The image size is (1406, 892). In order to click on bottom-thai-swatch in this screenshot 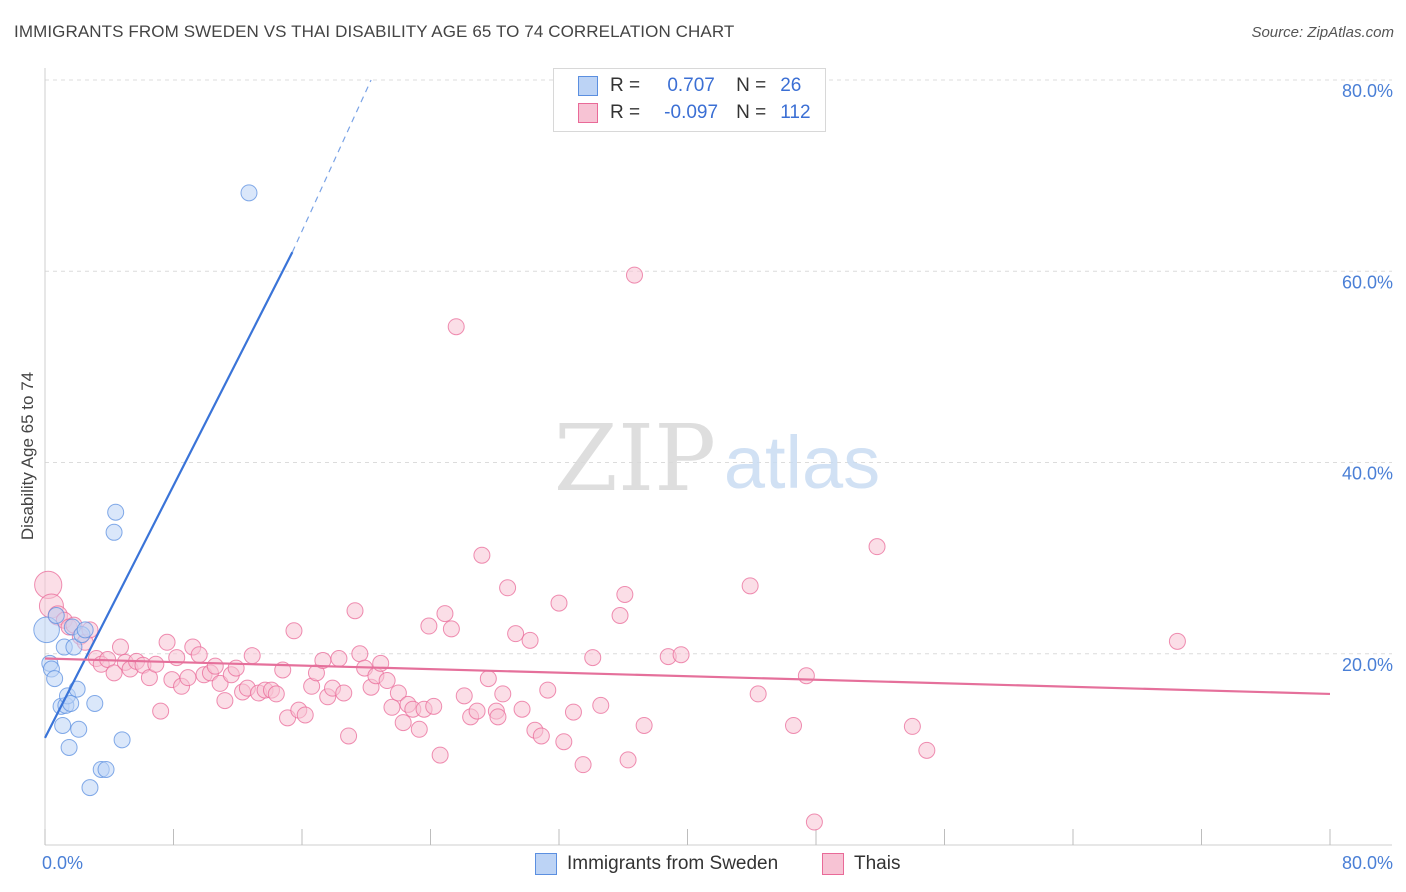, I will do `click(833, 864)`.